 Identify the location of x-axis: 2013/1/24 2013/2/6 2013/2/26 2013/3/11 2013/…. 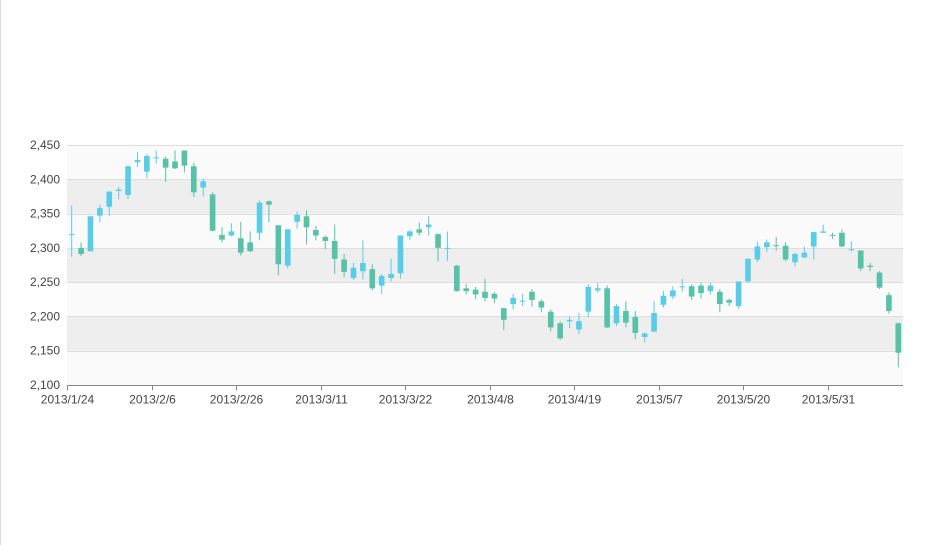
(472, 396).